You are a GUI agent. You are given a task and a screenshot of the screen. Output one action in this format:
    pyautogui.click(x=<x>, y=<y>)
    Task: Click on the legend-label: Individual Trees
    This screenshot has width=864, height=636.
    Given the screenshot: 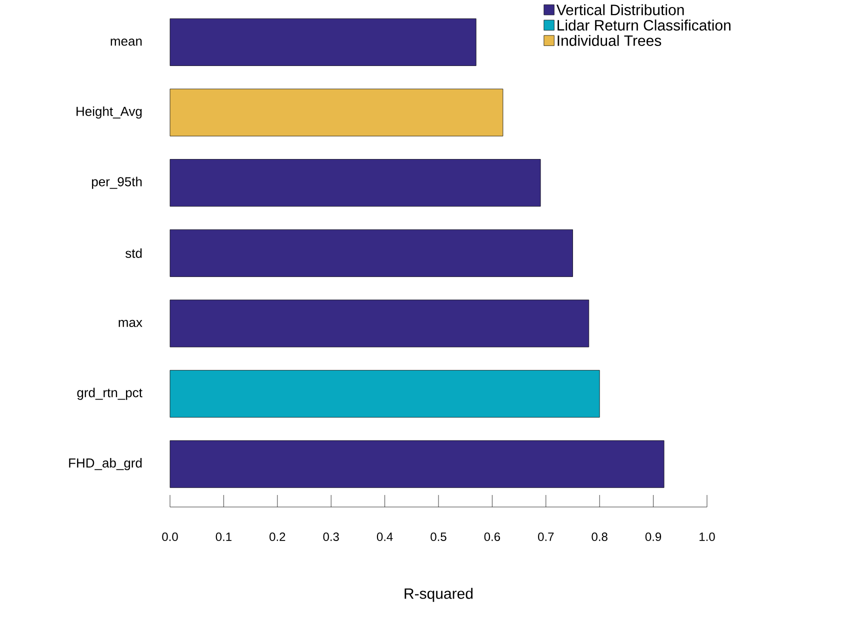 What is the action you would take?
    pyautogui.click(x=610, y=40)
    